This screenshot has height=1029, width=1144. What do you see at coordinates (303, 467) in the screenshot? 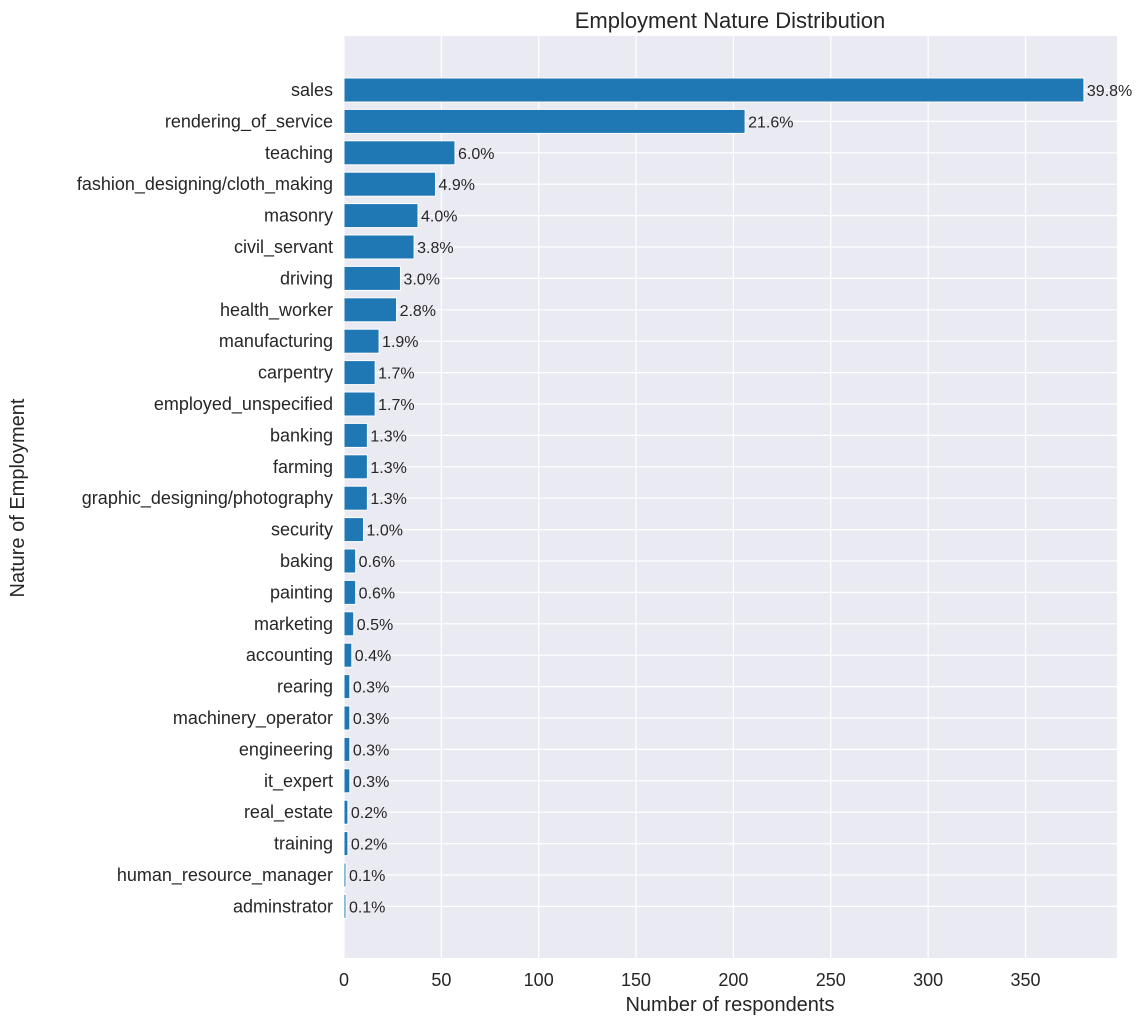
I see `category-label: farming` at bounding box center [303, 467].